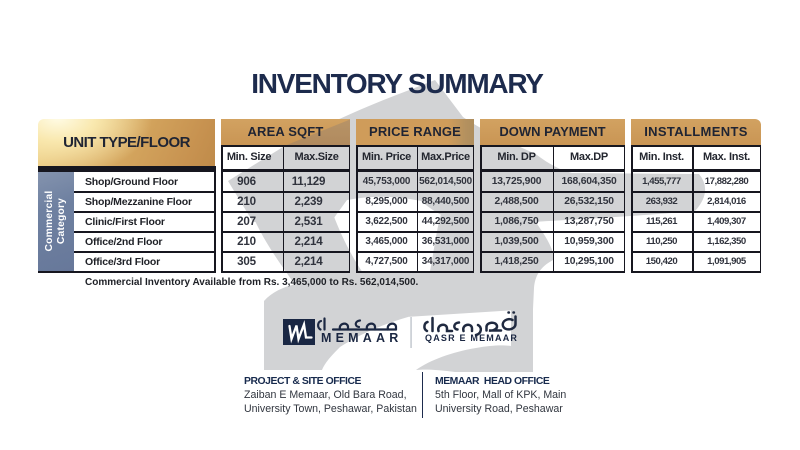 The width and height of the screenshot is (800, 450). What do you see at coordinates (471, 338) in the screenshot?
I see `svg-text: QASR E MEMAAR` at bounding box center [471, 338].